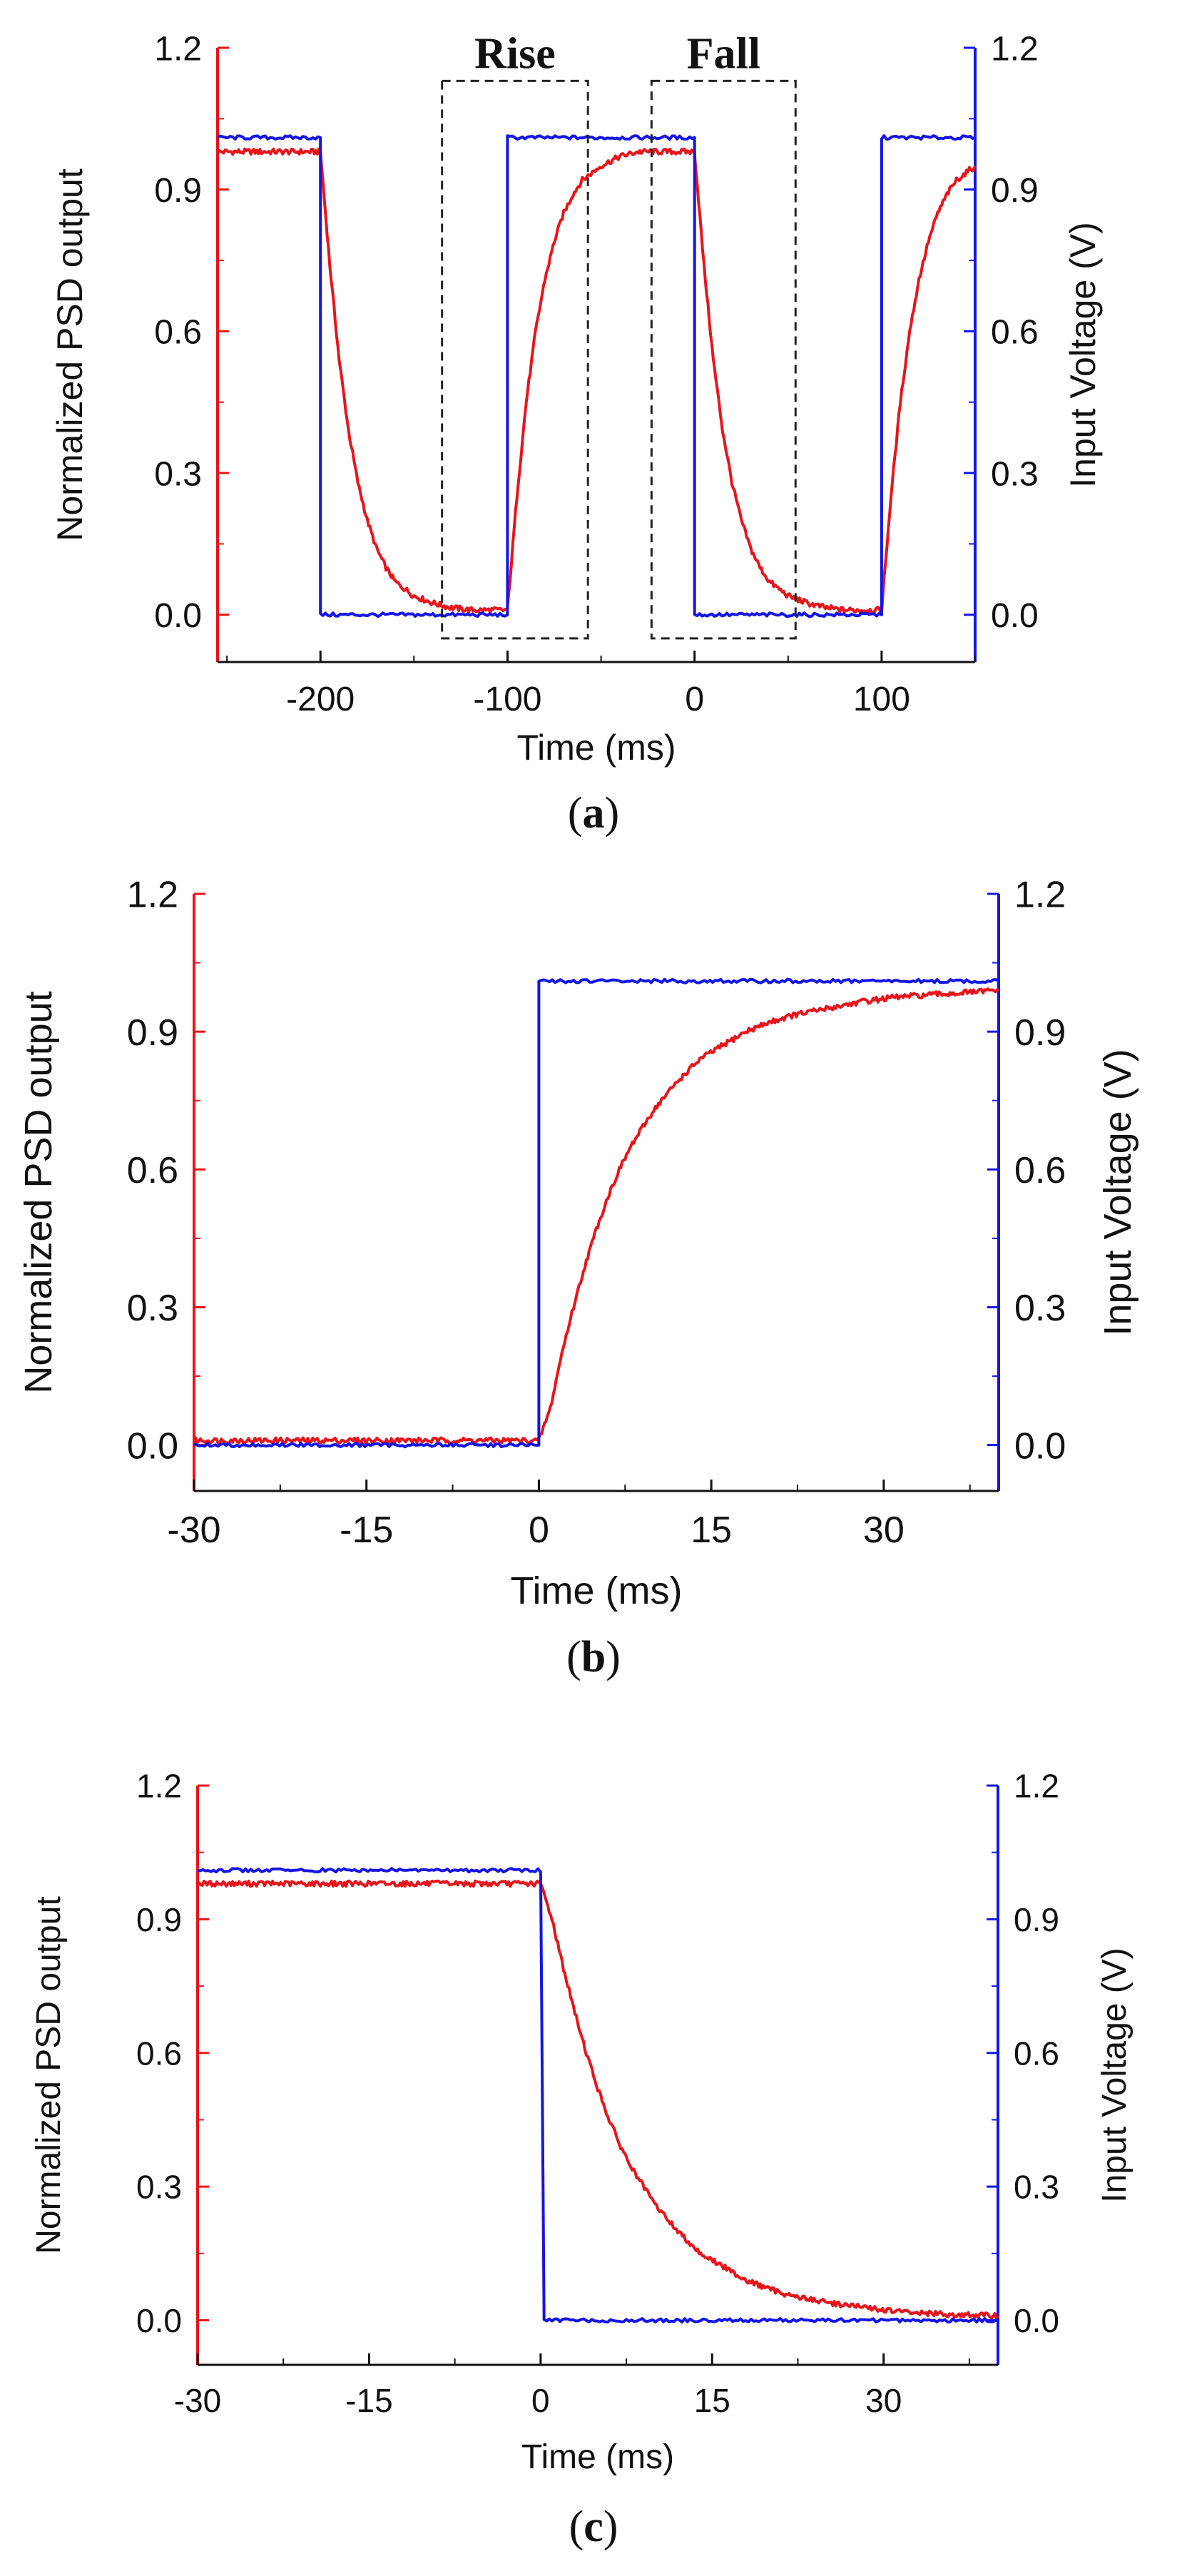 Image resolution: width=1187 pixels, height=2576 pixels. I want to click on panel-caption-part: c, so click(593, 2527).